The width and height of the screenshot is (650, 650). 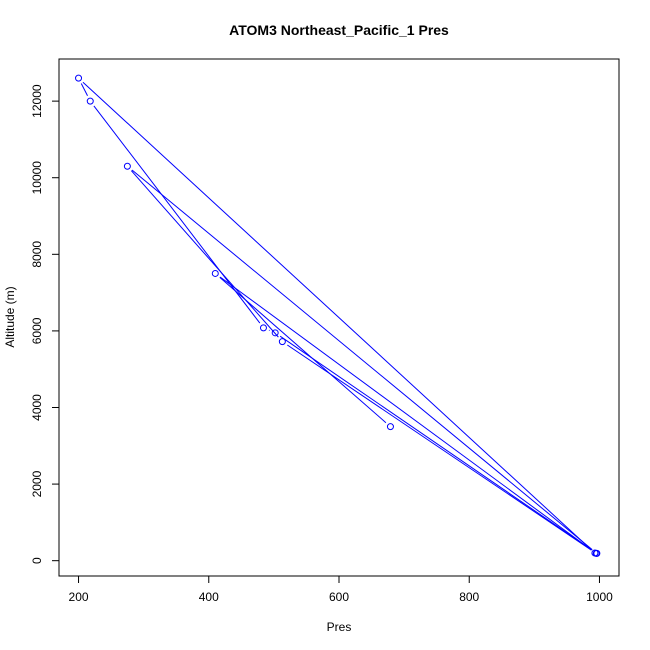 What do you see at coordinates (37, 483) in the screenshot?
I see `y-tick-label: 2000` at bounding box center [37, 483].